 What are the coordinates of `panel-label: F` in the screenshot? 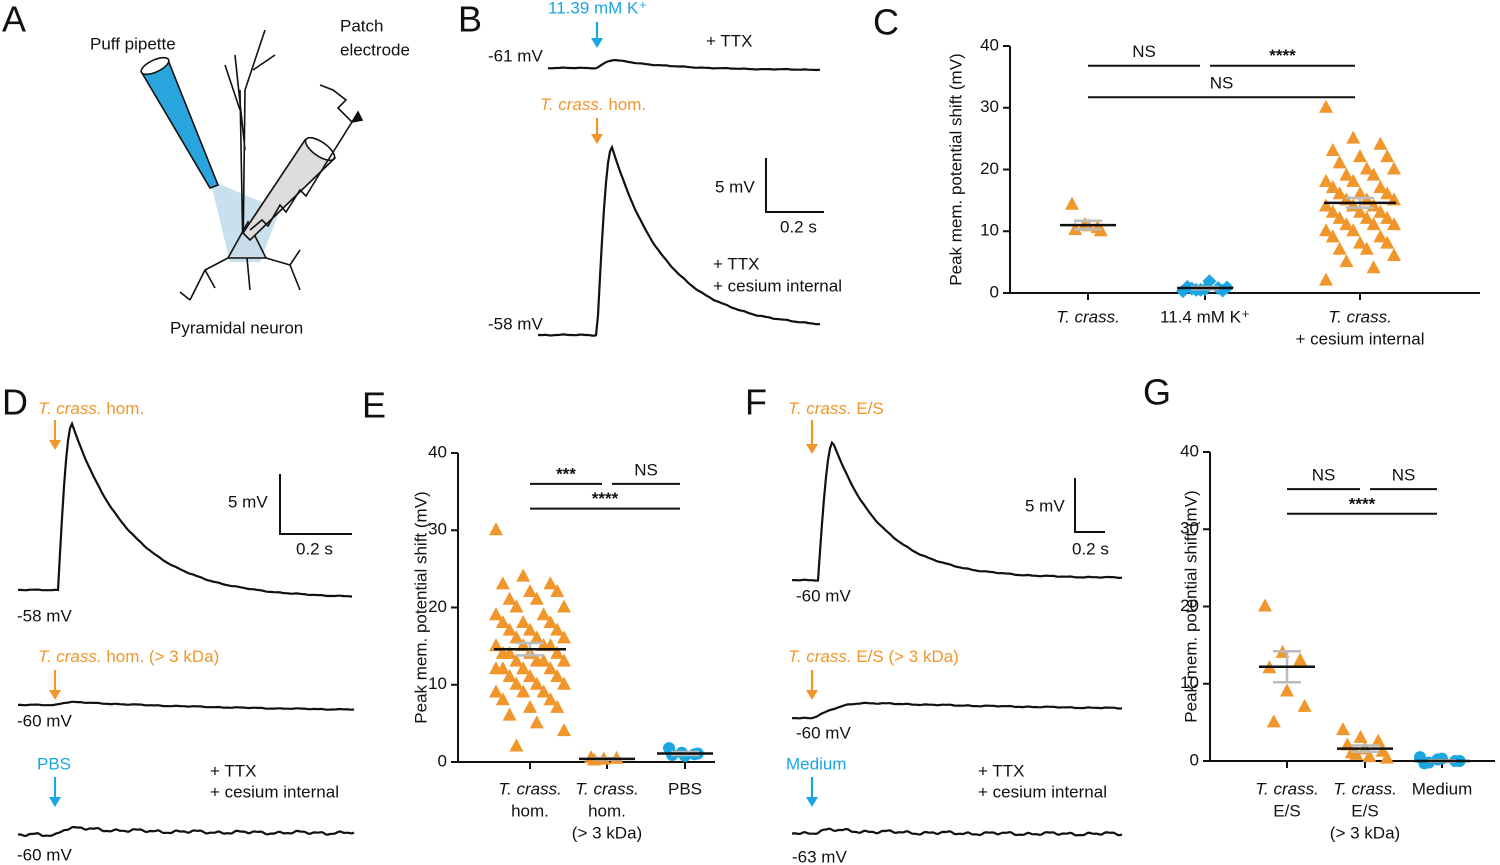 It's located at (756, 402).